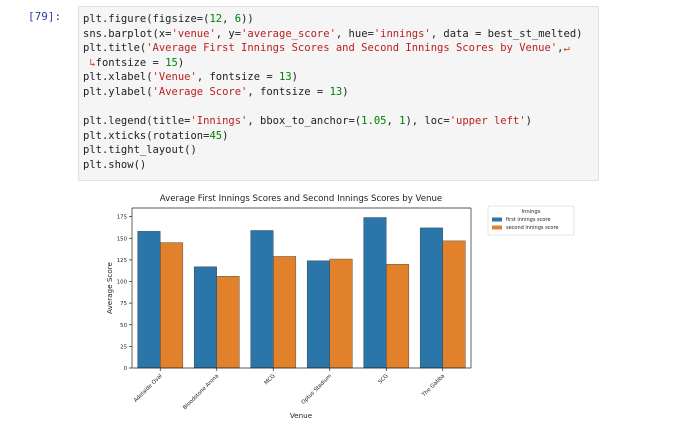 Image resolution: width=680 pixels, height=425 pixels. I want to click on code-line: plt.figure(figsize=(12, 6)), so click(338, 19).